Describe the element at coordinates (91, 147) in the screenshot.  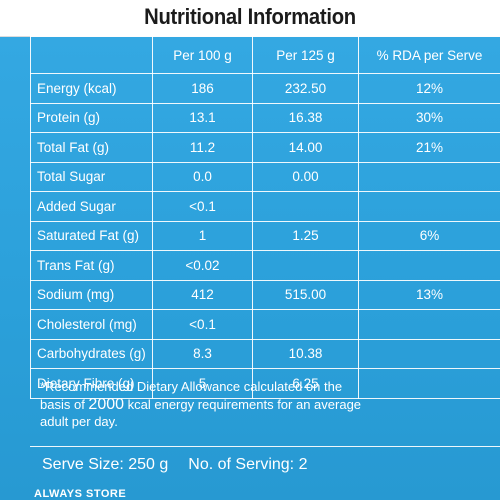
I see `nutrient-label: Total Fat (g)` at that location.